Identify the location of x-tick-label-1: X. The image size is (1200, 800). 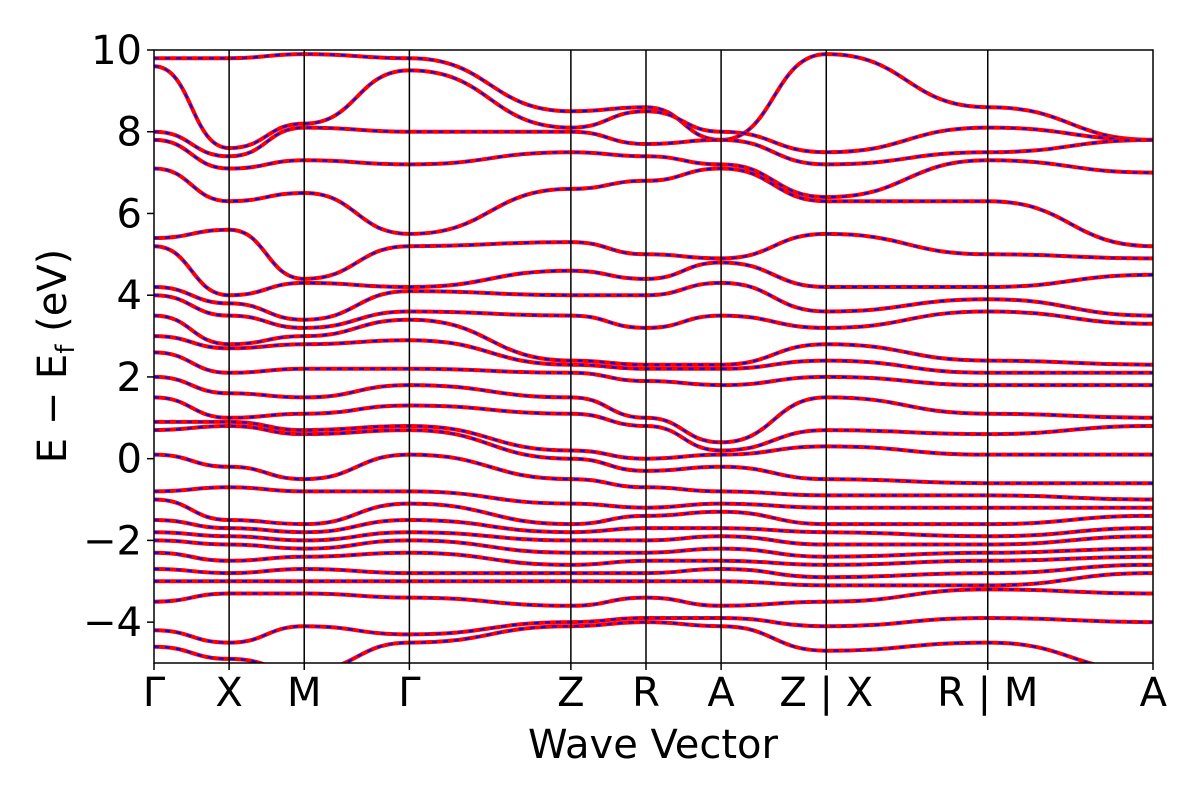
(228, 693).